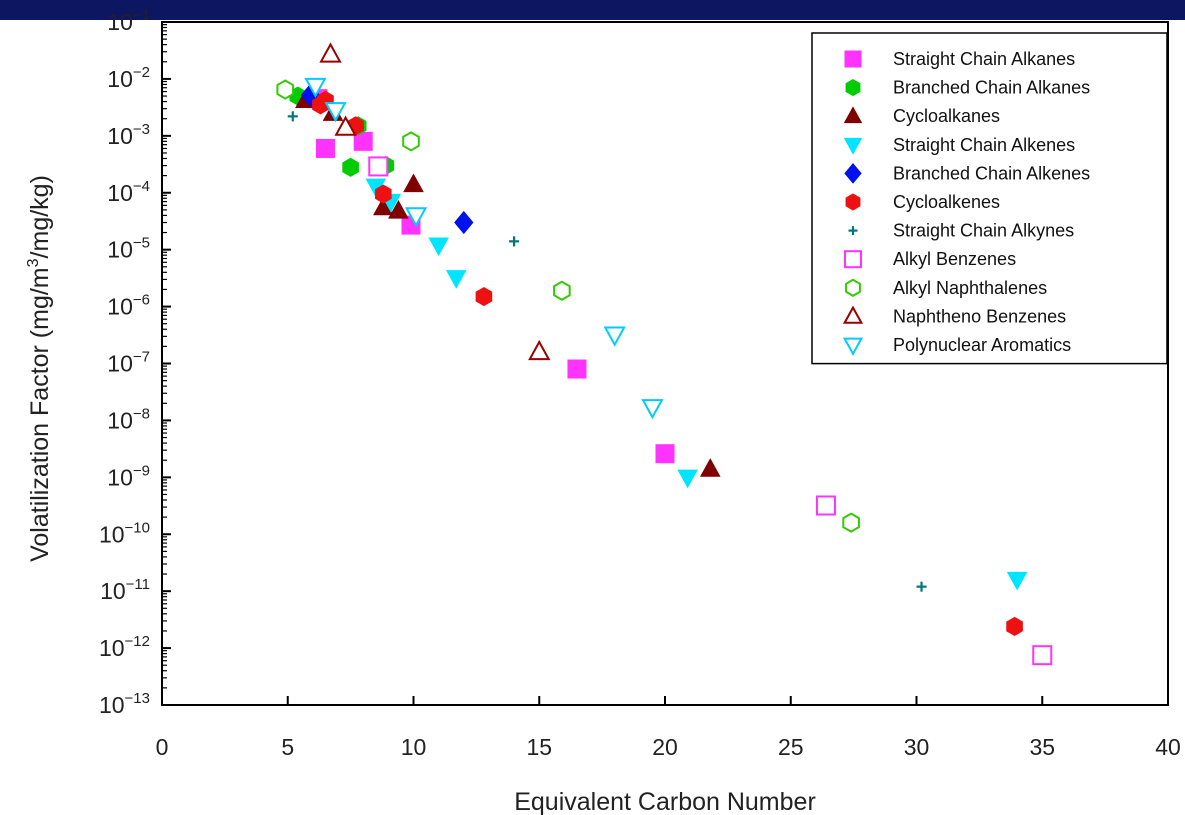 This screenshot has width=1185, height=815. I want to click on legend-label: Alkyl Benzenes, so click(954, 259).